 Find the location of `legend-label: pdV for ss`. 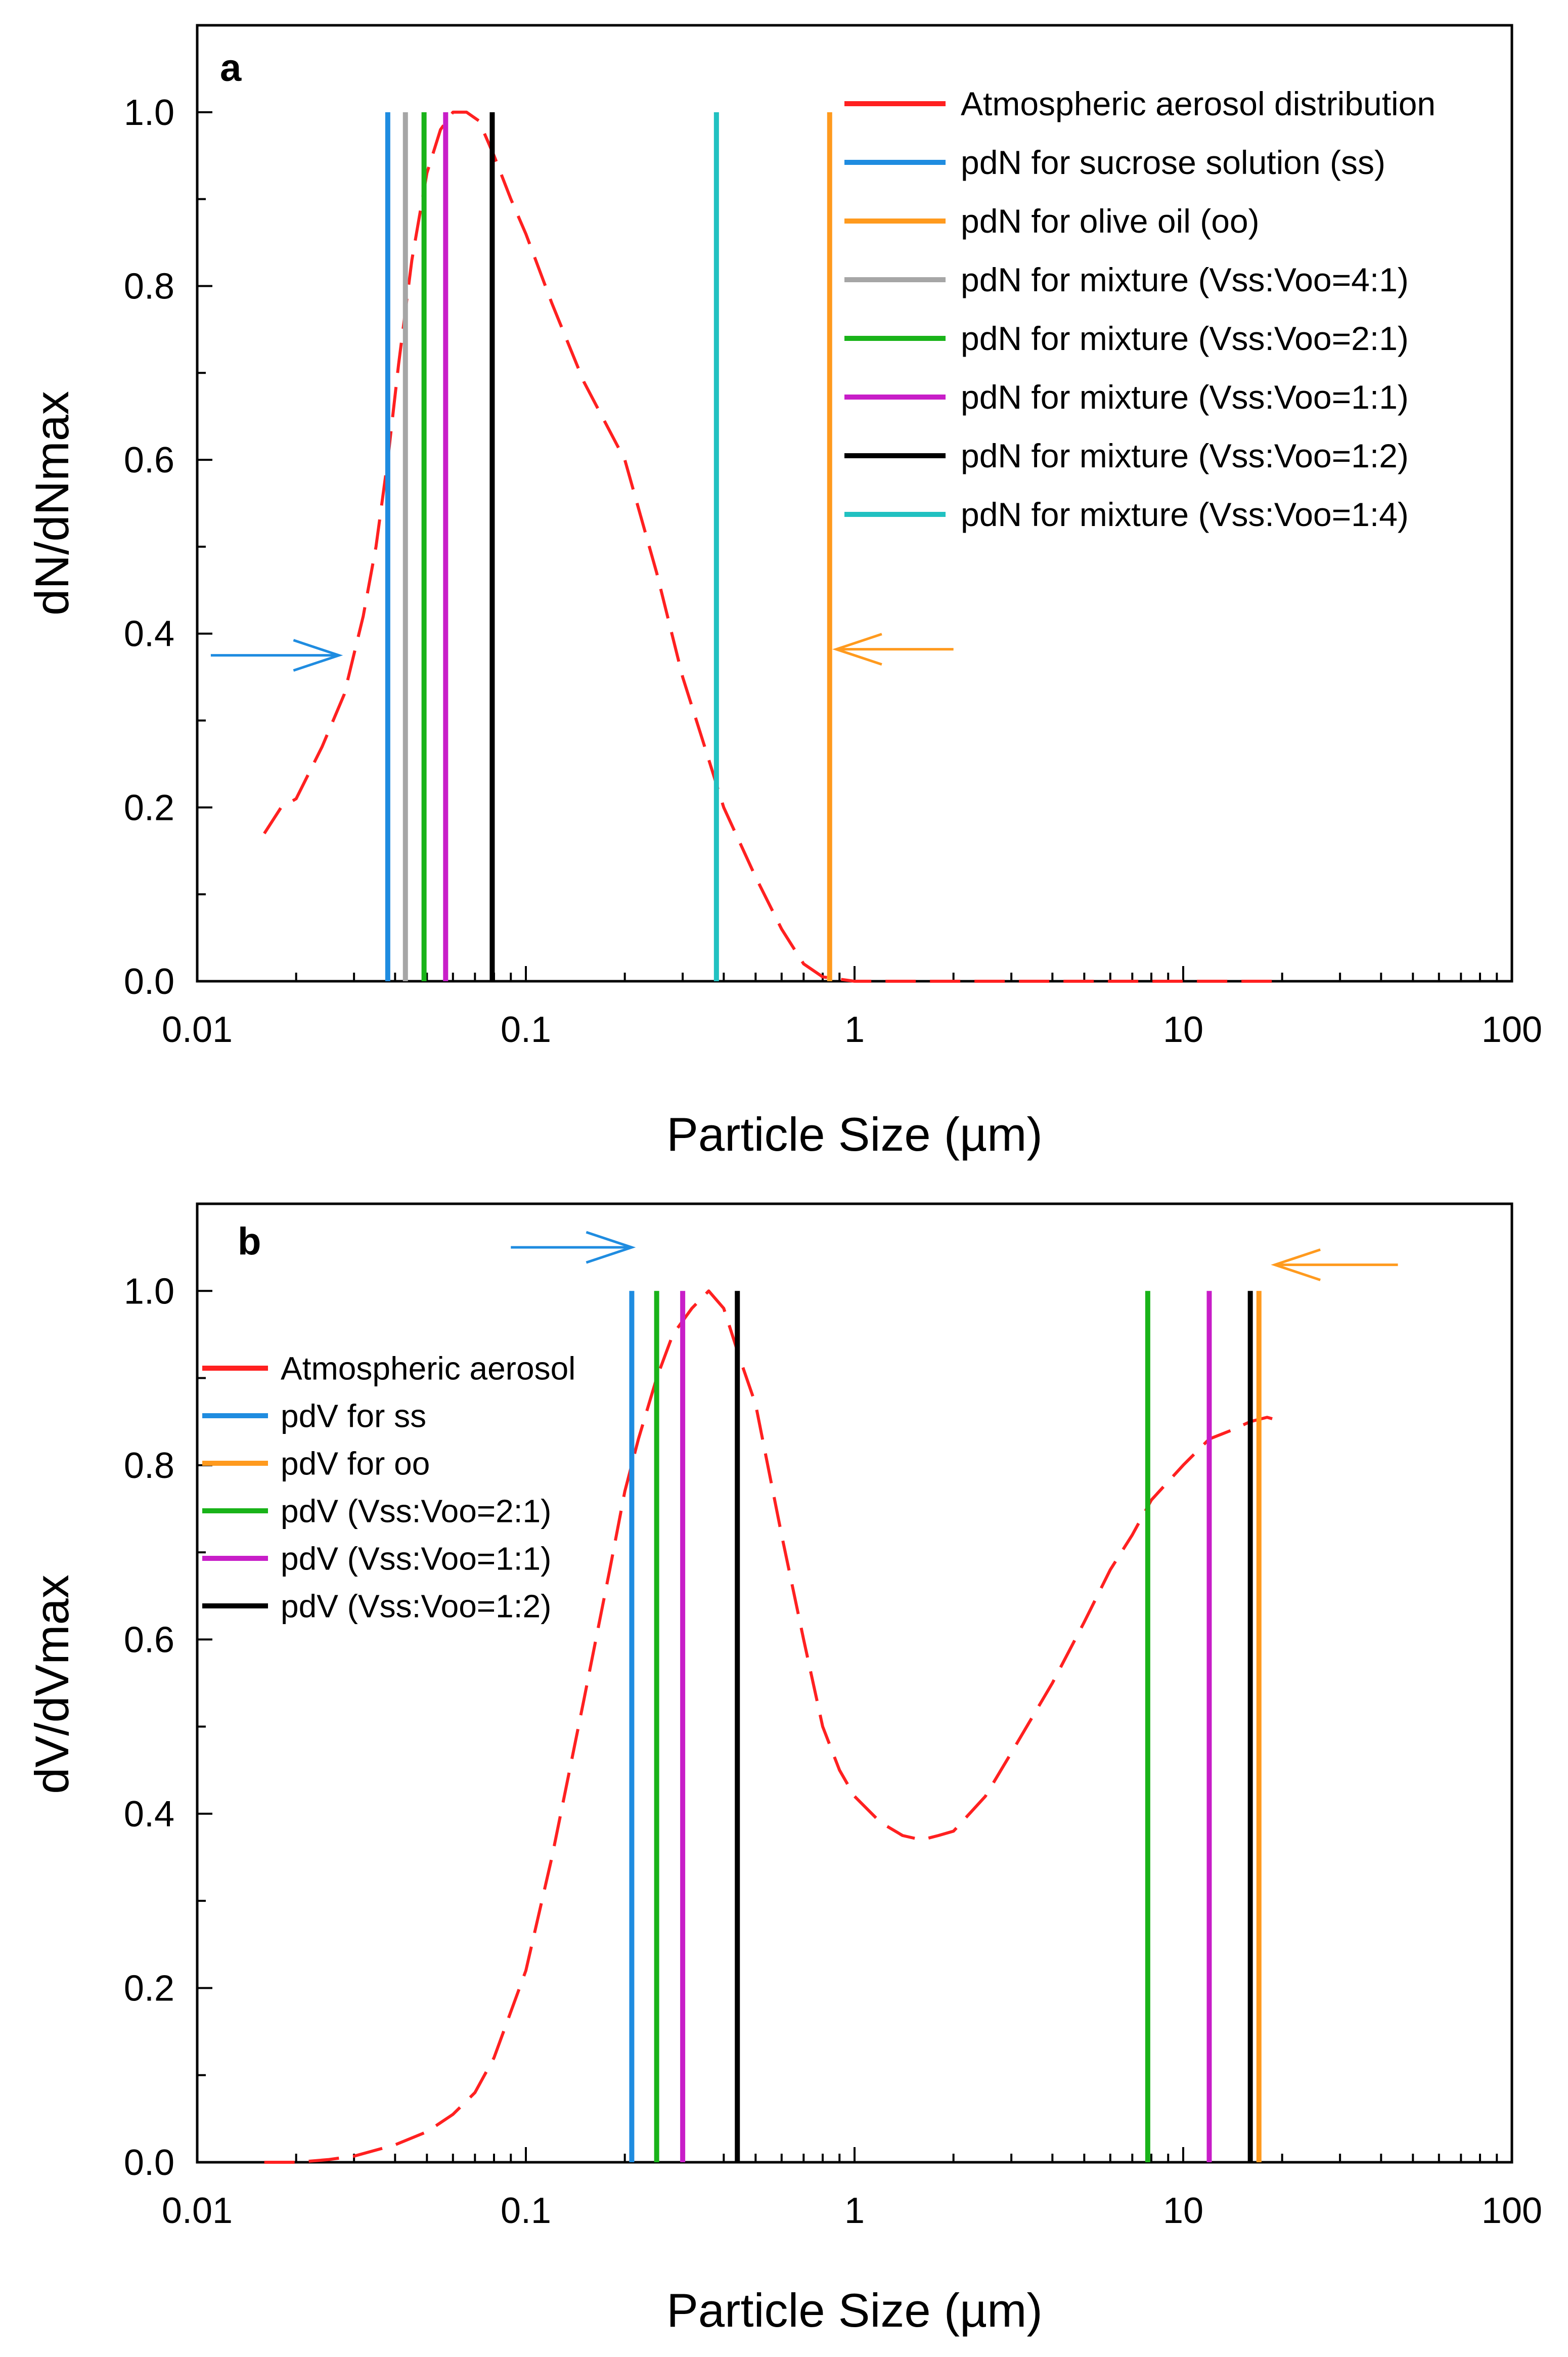

legend-label: pdV for ss is located at coordinates (353, 1416).